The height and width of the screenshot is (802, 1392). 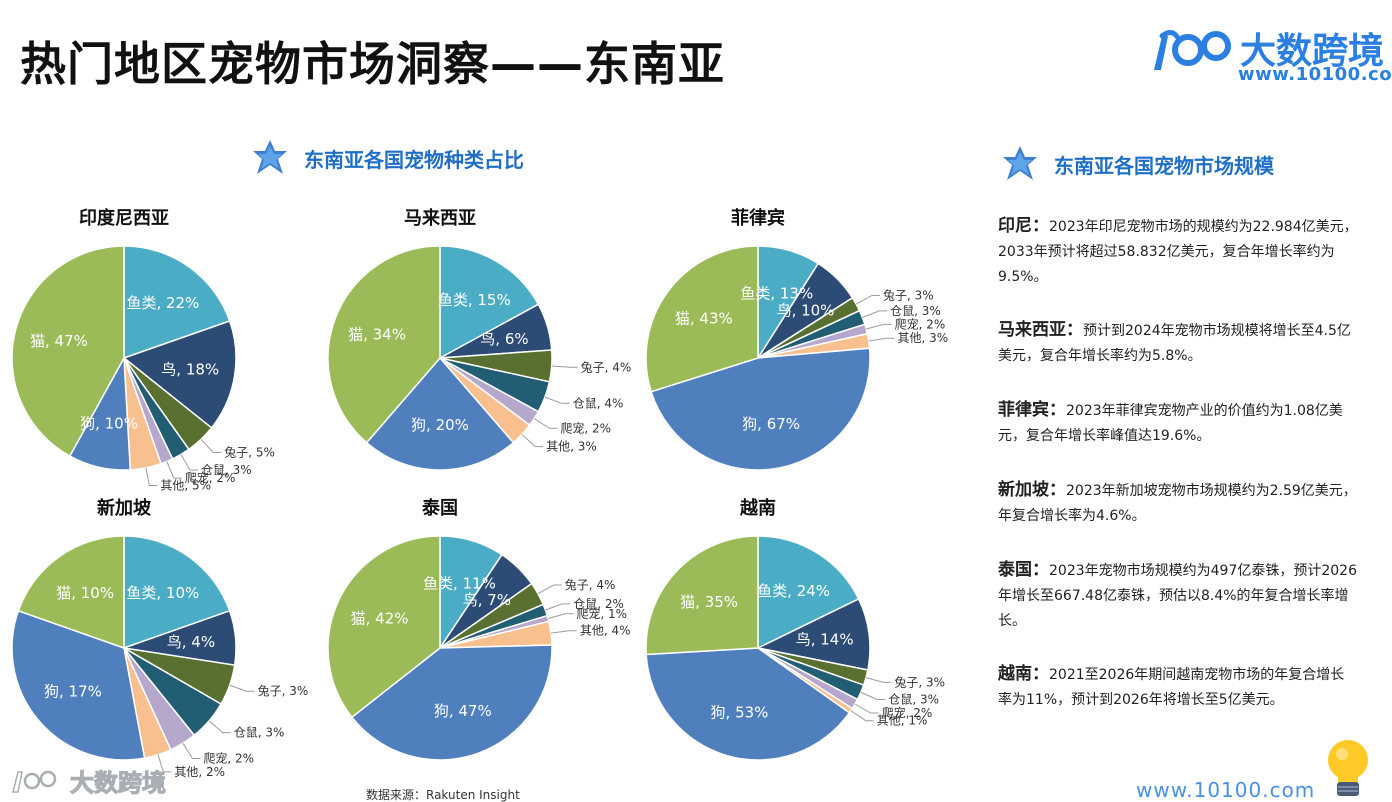 I want to click on slice-label: 仓鼠, 4%, so click(x=598, y=403).